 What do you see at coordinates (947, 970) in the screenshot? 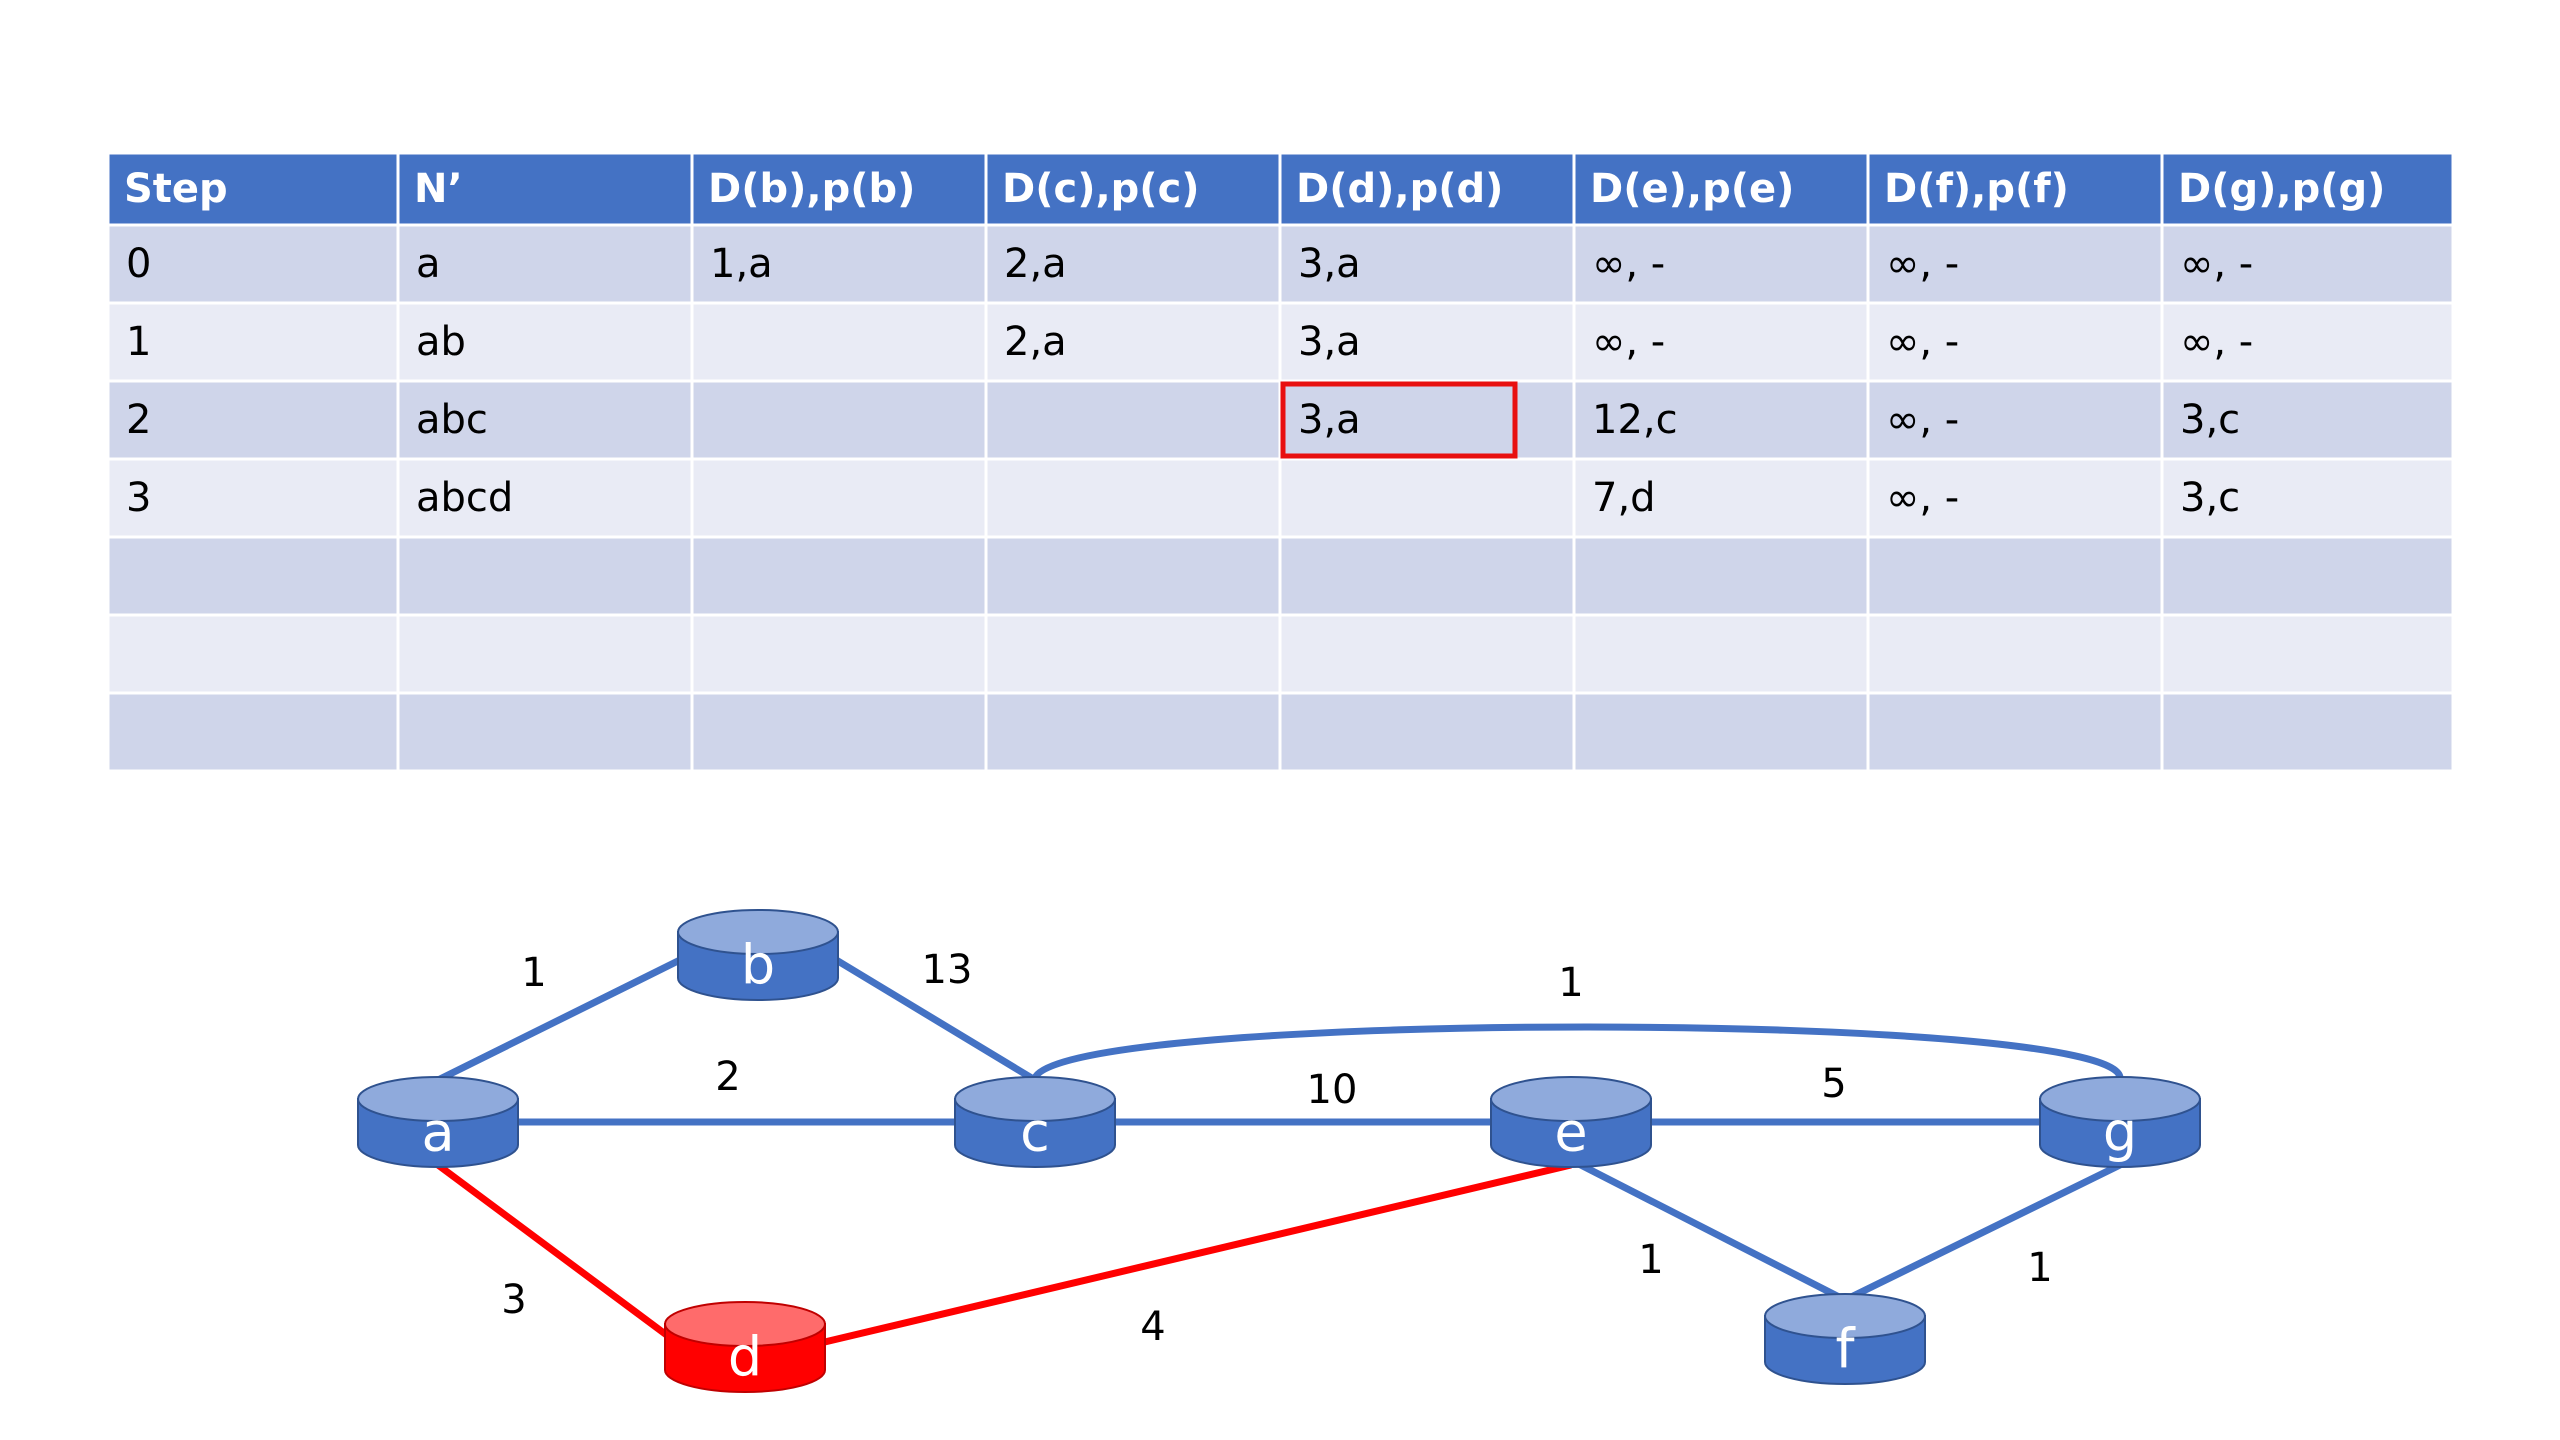
I see `edge-label: 13` at bounding box center [947, 970].